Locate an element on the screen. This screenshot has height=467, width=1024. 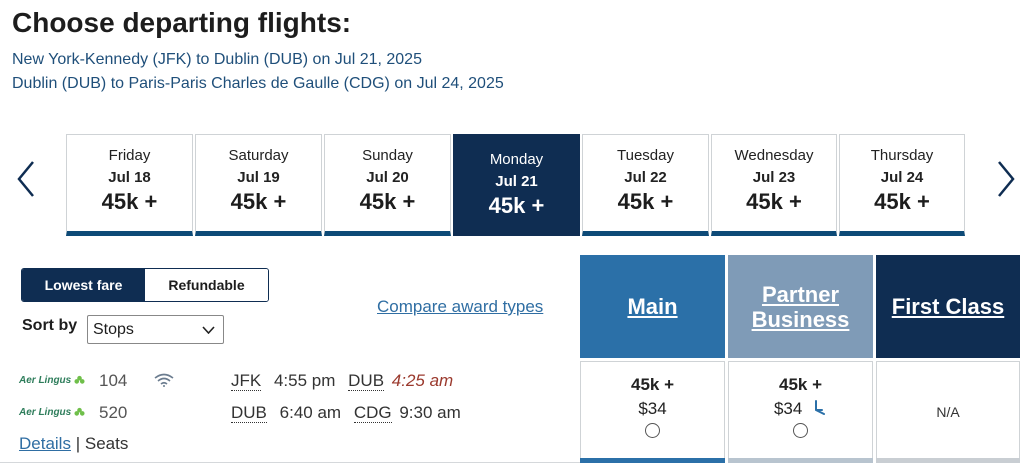
fare-cash-row: $34 is located at coordinates (800, 409).